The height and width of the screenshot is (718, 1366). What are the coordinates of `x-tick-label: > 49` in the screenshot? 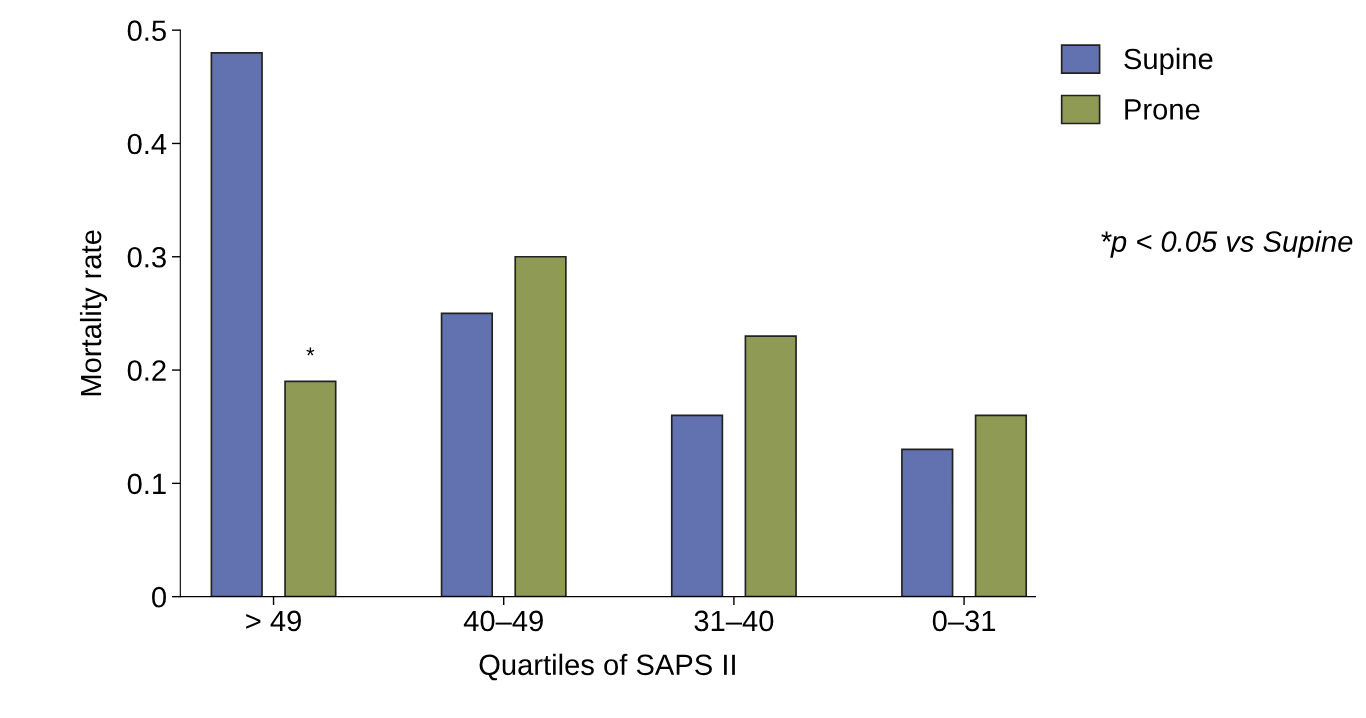 It's located at (273, 621).